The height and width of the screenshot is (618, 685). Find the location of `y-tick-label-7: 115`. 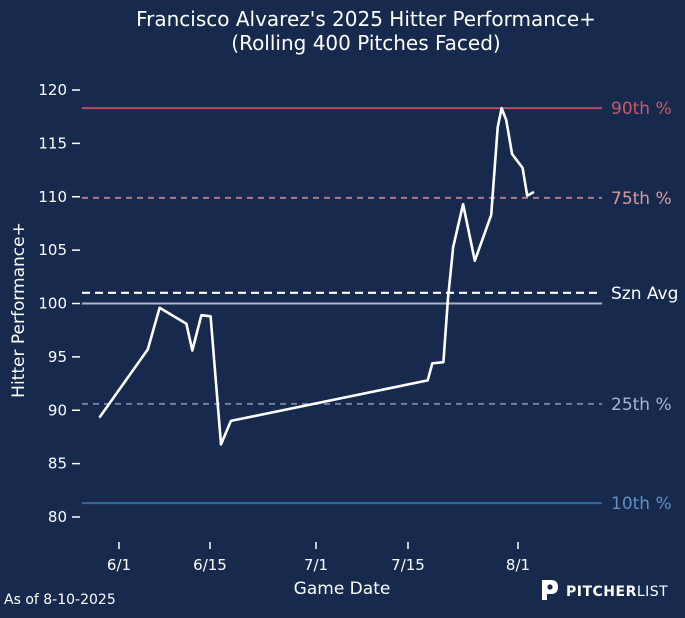

y-tick-label-7: 115 is located at coordinates (52, 143).